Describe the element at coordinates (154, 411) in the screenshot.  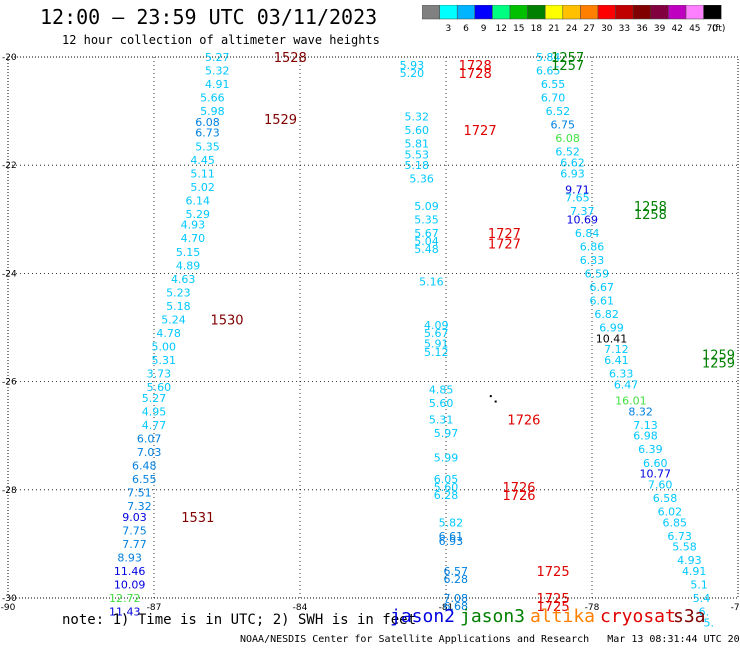
I see `wave-height-label: 4.95` at that location.